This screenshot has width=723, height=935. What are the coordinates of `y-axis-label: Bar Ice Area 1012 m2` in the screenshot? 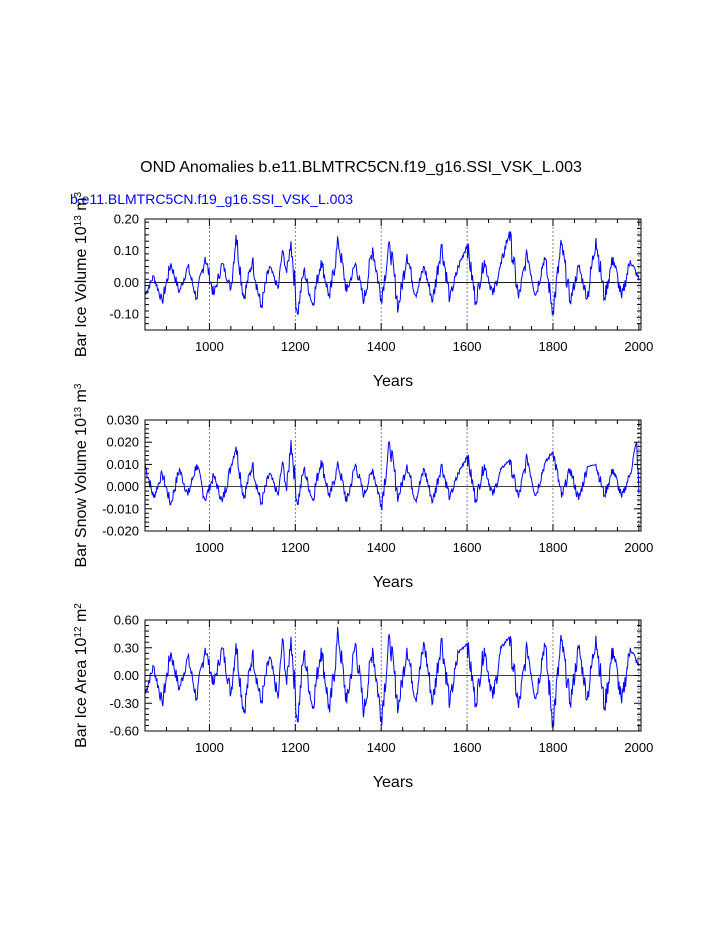 It's located at (82, 675).